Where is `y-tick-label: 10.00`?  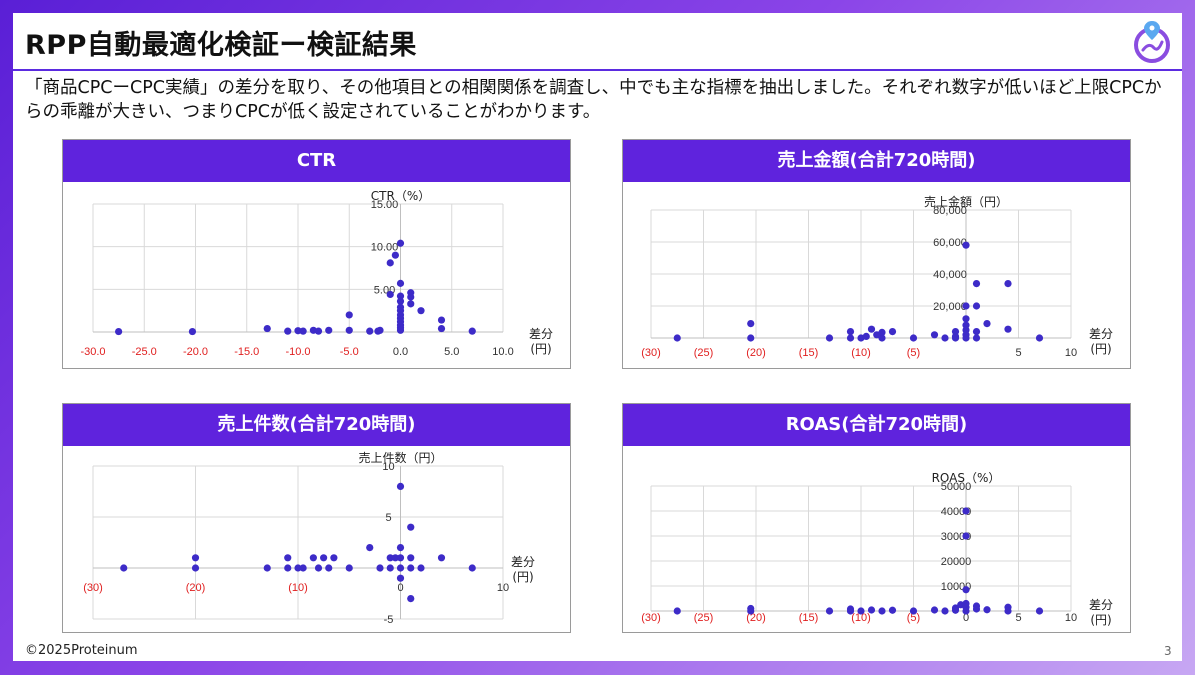
y-tick-label: 10.00 is located at coordinates (385, 248).